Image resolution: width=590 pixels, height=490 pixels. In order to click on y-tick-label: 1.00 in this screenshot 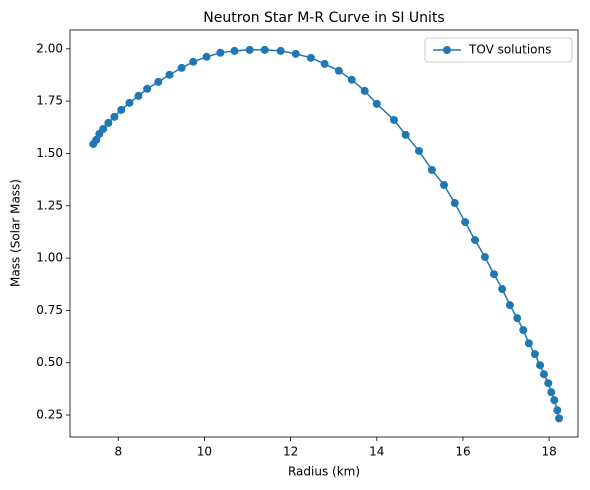, I will do `click(49, 258)`.